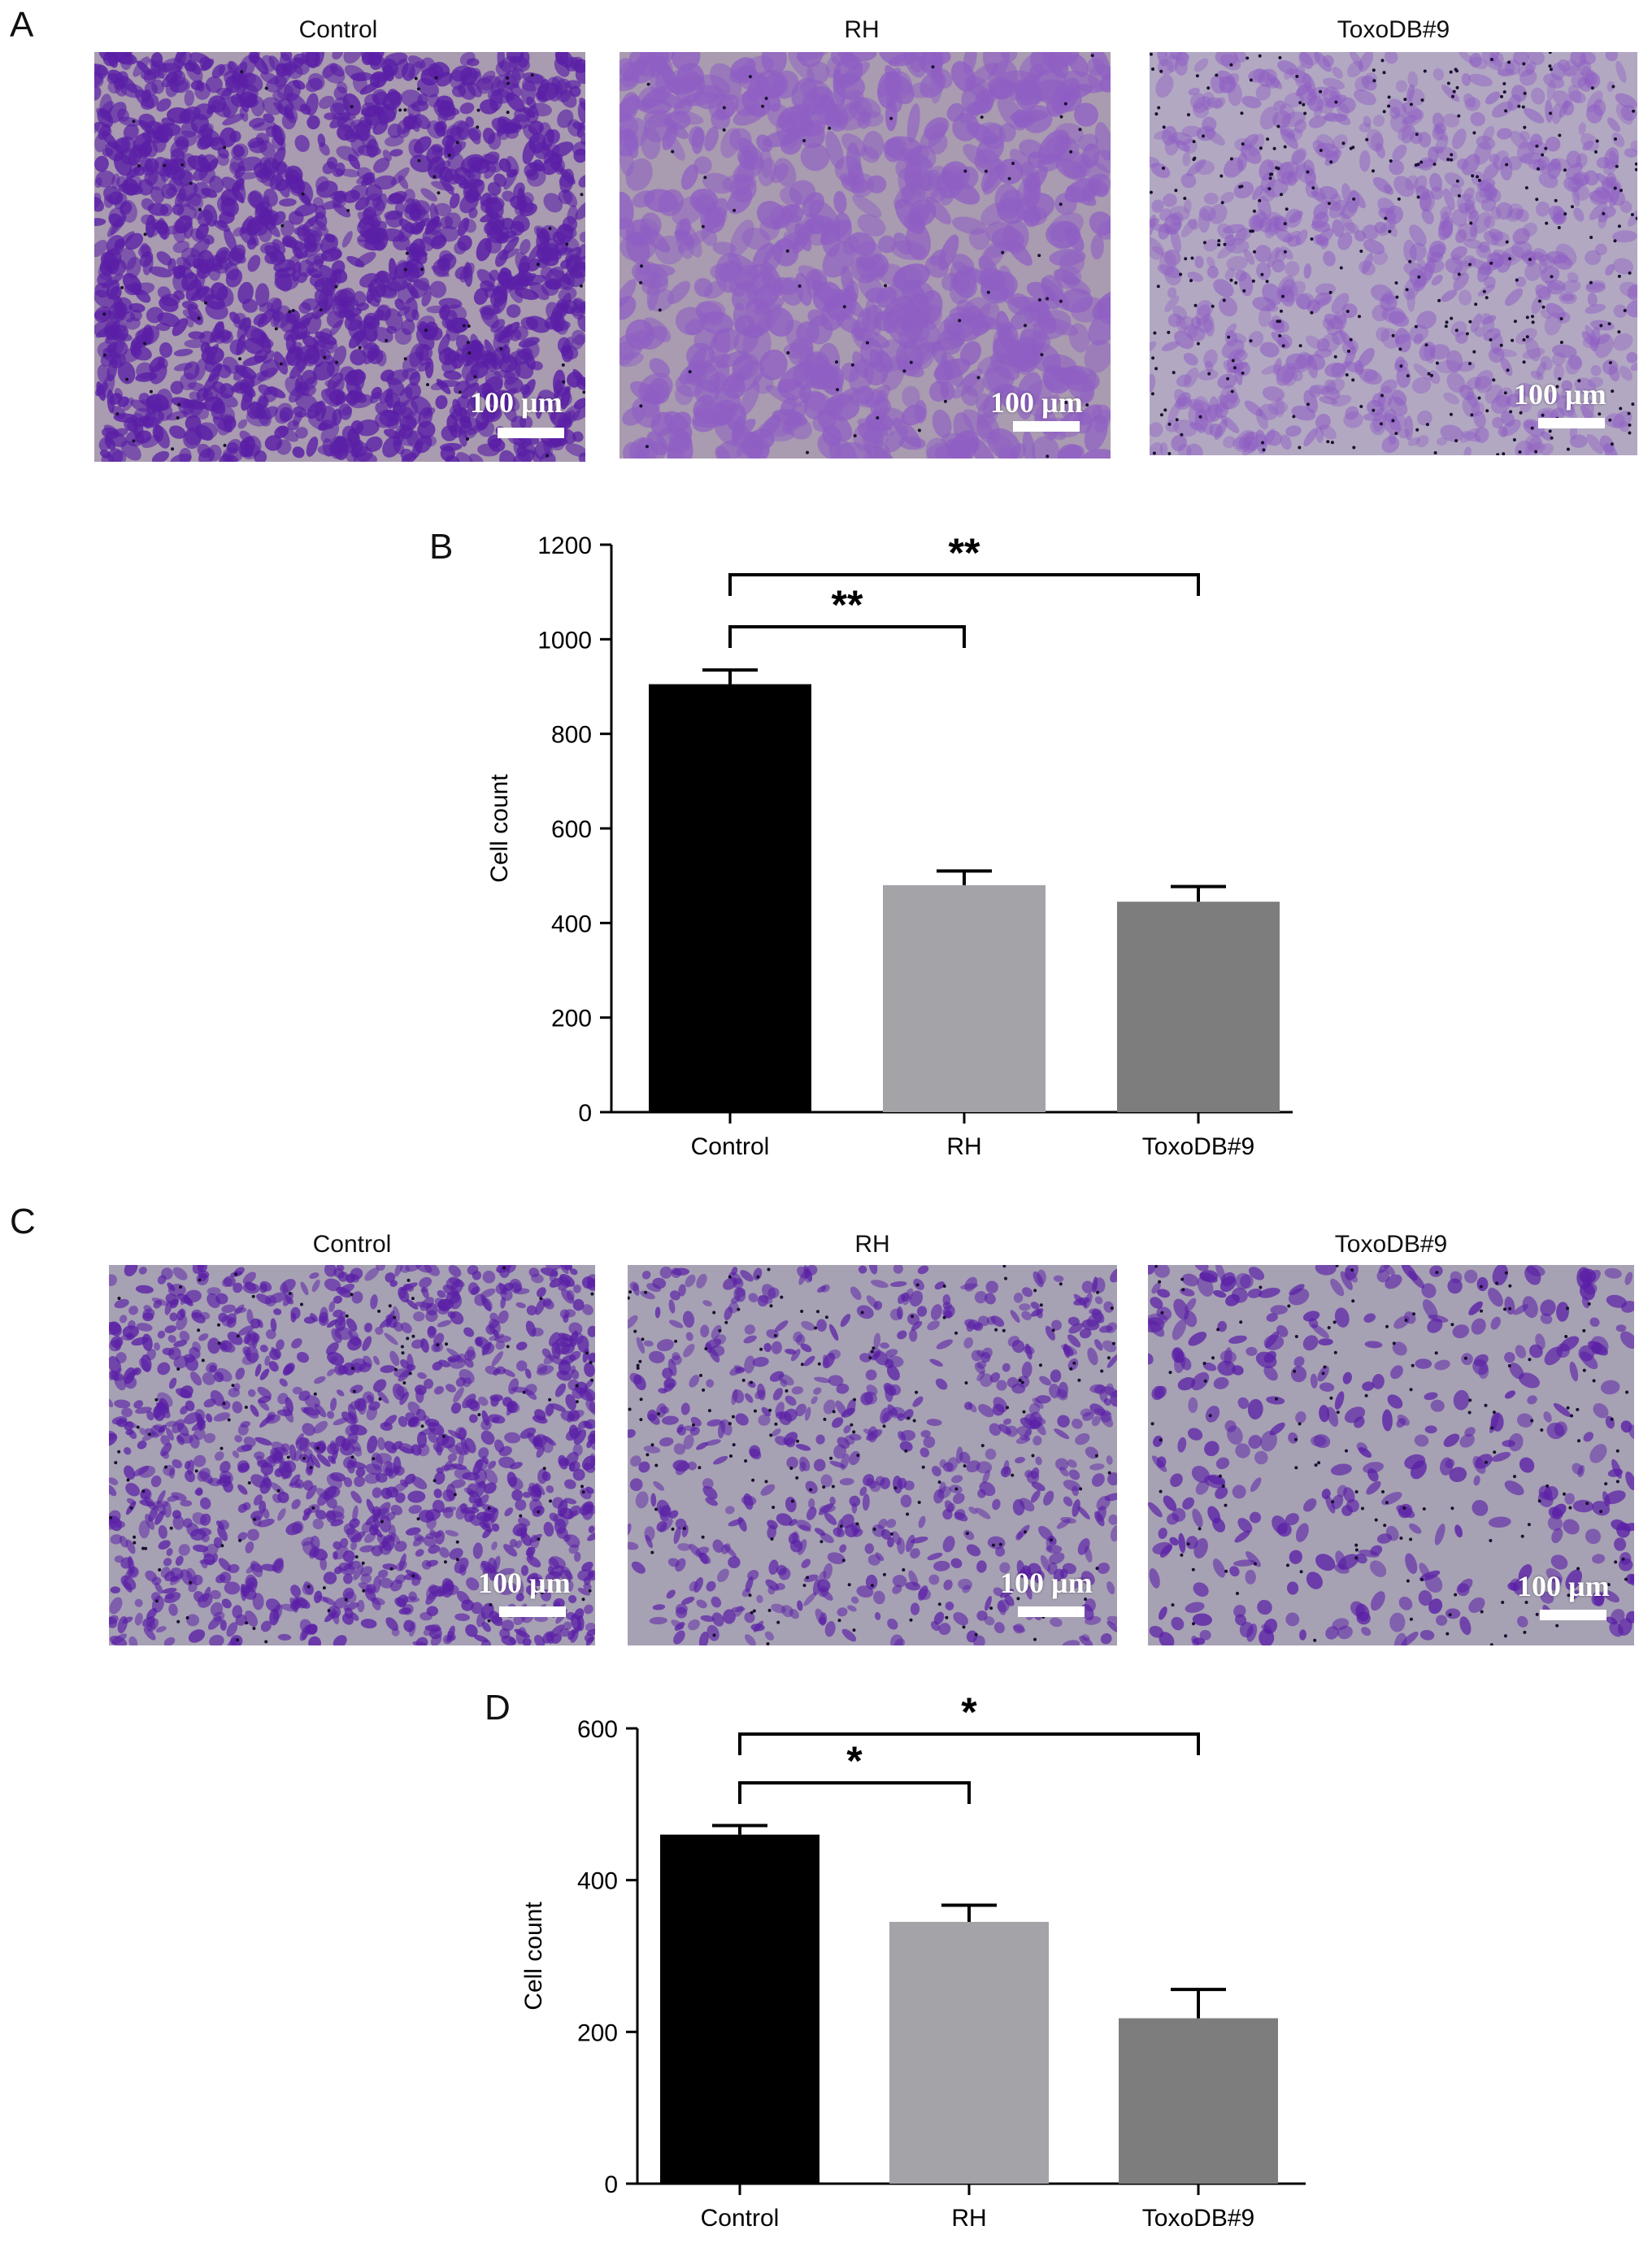 Image resolution: width=1652 pixels, height=2243 pixels. Describe the element at coordinates (1391, 1244) in the screenshot. I see `panel-c-toxodb9-title: ToxoDB#9` at that location.